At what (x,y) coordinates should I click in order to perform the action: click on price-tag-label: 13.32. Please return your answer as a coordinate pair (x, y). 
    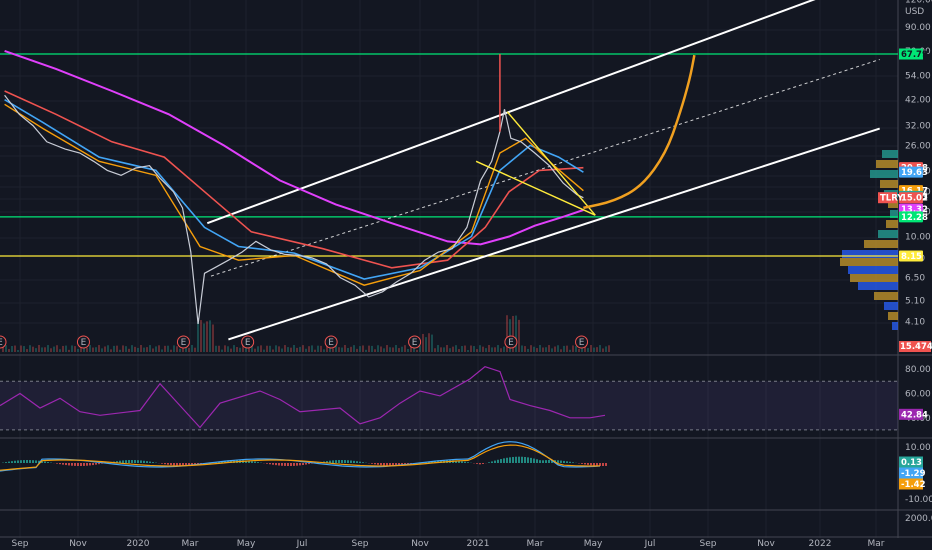
    Looking at the image, I should click on (914, 210).